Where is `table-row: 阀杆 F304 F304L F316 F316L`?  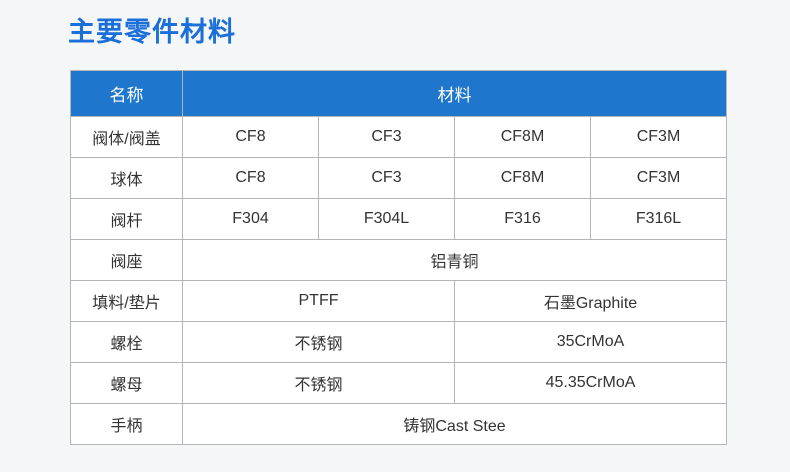 table-row: 阀杆 F304 F304L F316 F316L is located at coordinates (398, 219).